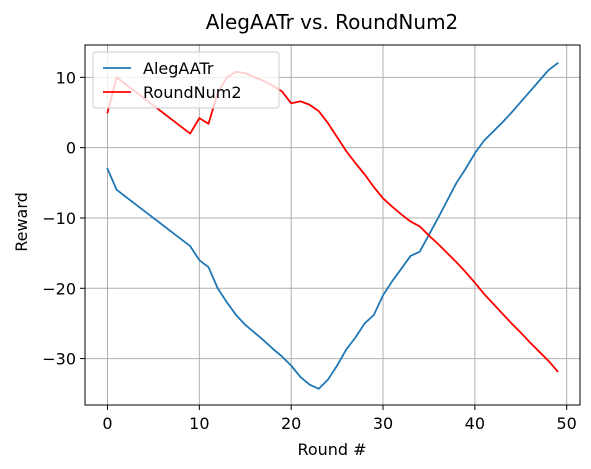 The image size is (591, 469). What do you see at coordinates (475, 423) in the screenshot?
I see `x-tick-label: 40` at bounding box center [475, 423].